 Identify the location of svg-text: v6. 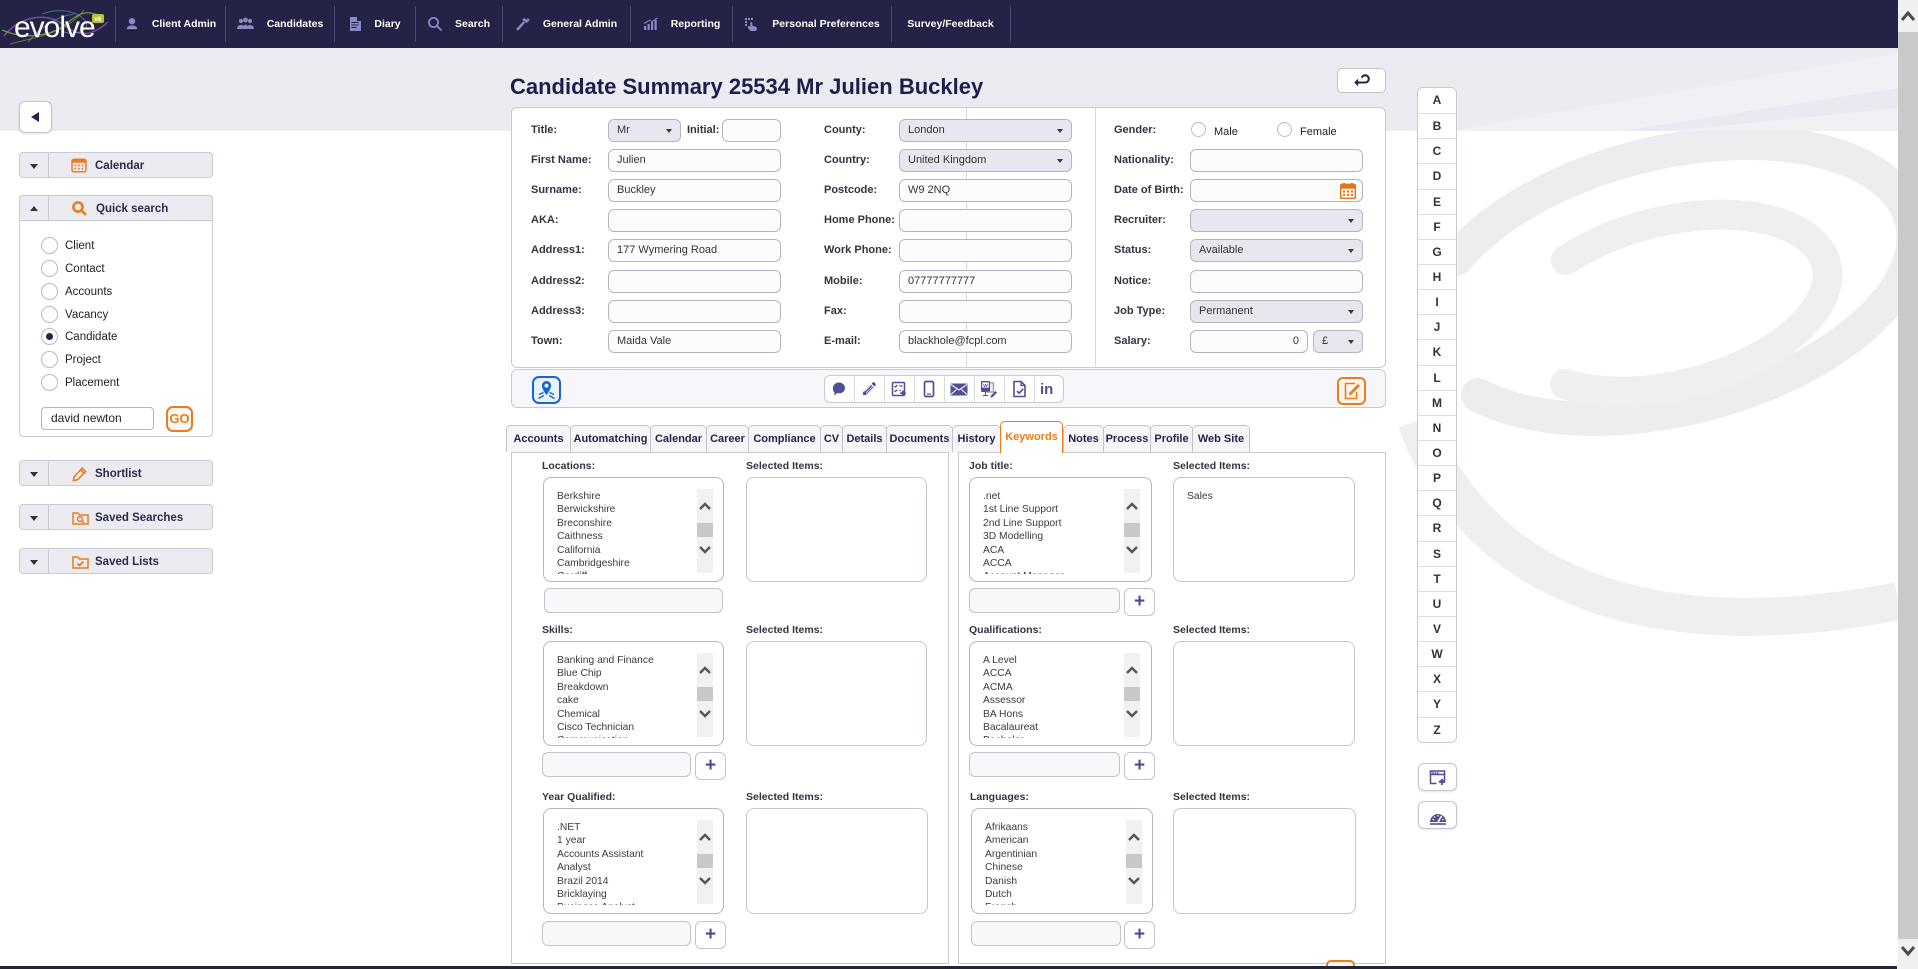
(98, 19).